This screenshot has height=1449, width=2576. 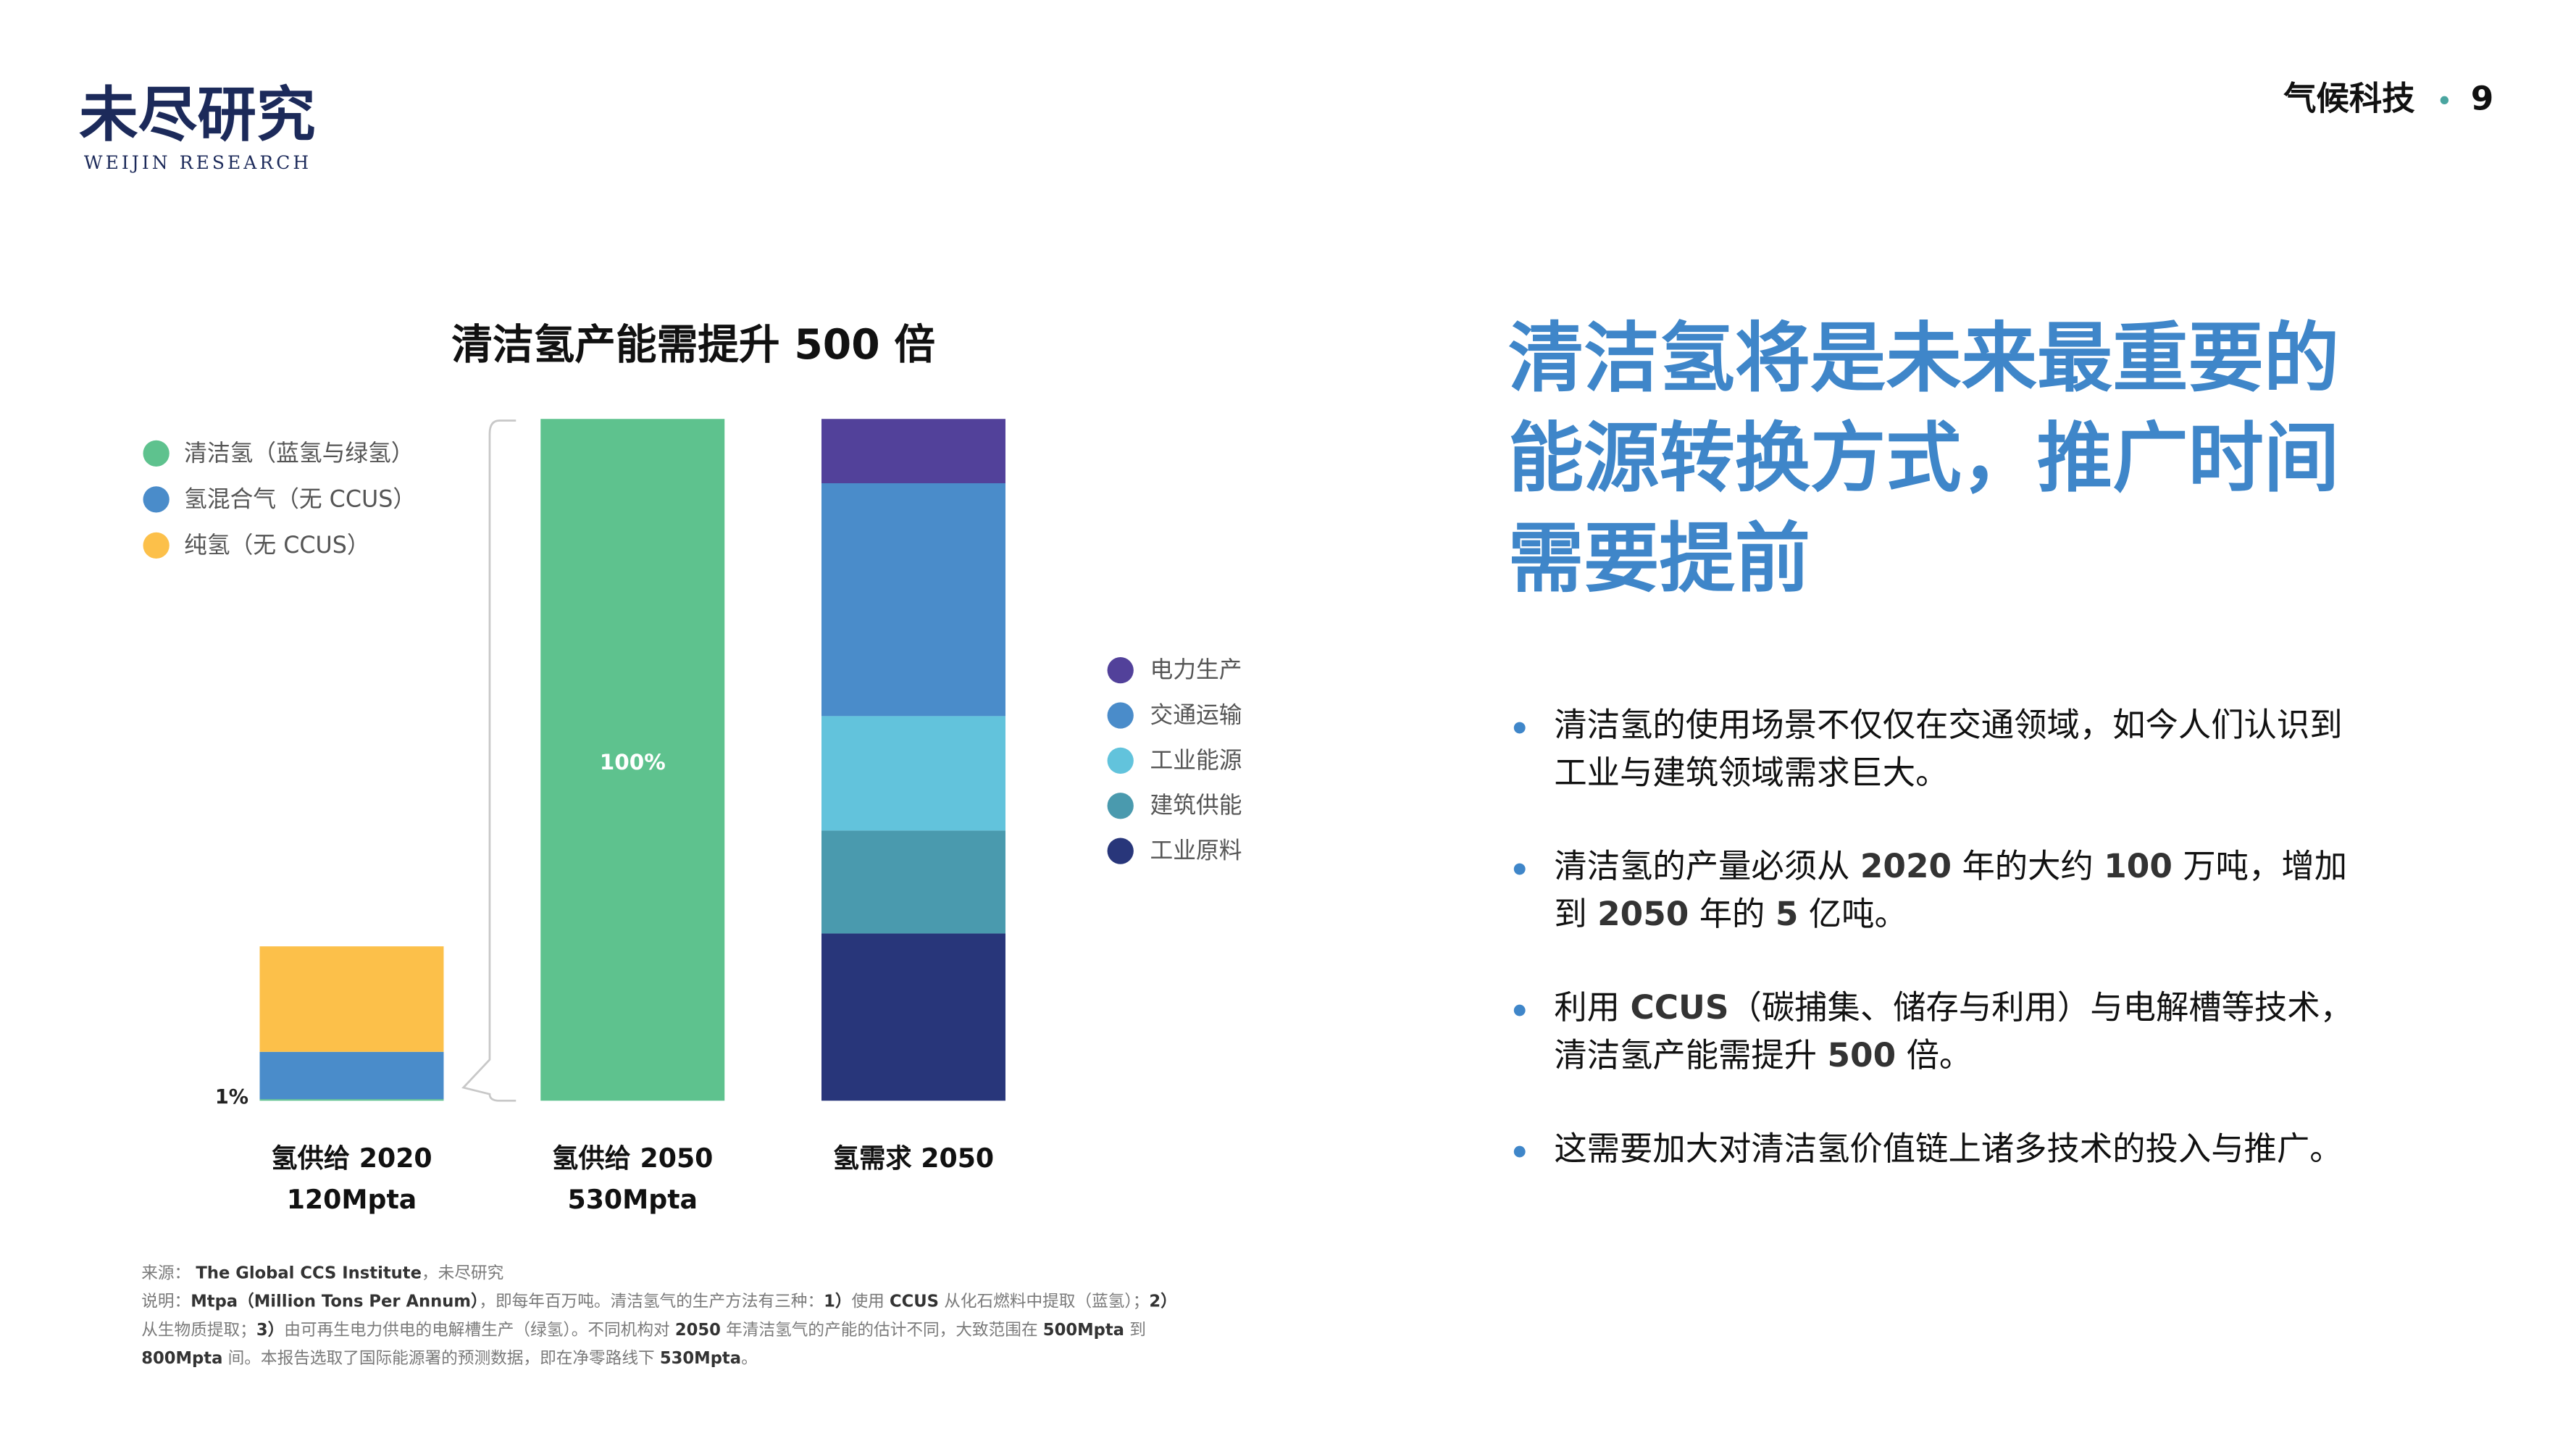 I want to click on headline-line: 需要提前, so click(x=1659, y=558).